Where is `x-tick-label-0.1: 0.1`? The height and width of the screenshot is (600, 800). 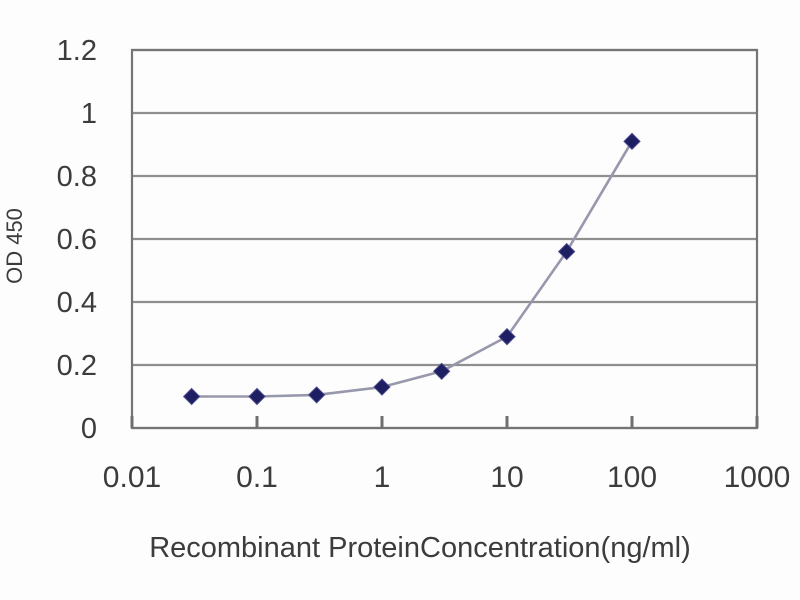 x-tick-label-0.1: 0.1 is located at coordinates (257, 477).